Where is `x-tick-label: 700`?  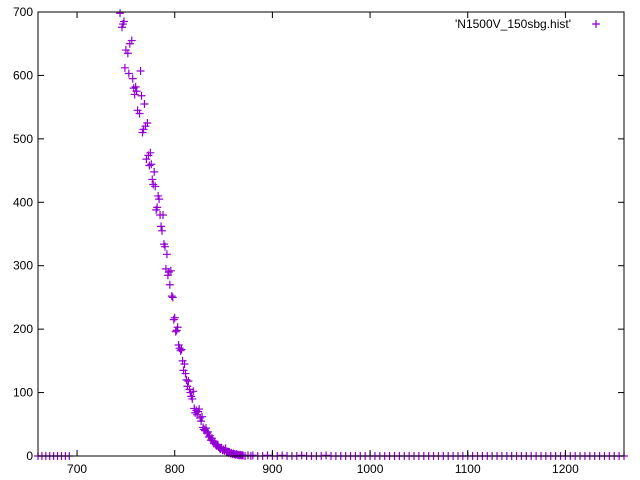 x-tick-label: 700 is located at coordinates (77, 469).